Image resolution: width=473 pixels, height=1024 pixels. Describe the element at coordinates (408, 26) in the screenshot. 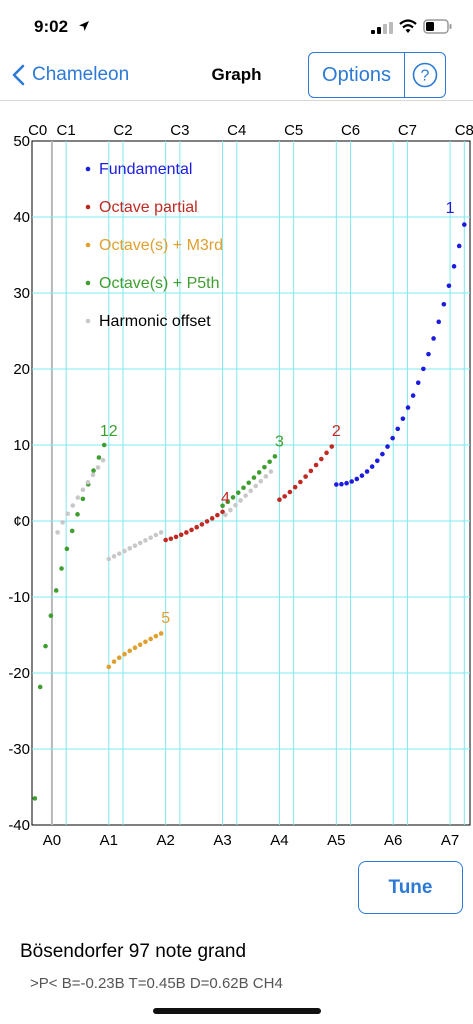

I see `wifi-icon` at that location.